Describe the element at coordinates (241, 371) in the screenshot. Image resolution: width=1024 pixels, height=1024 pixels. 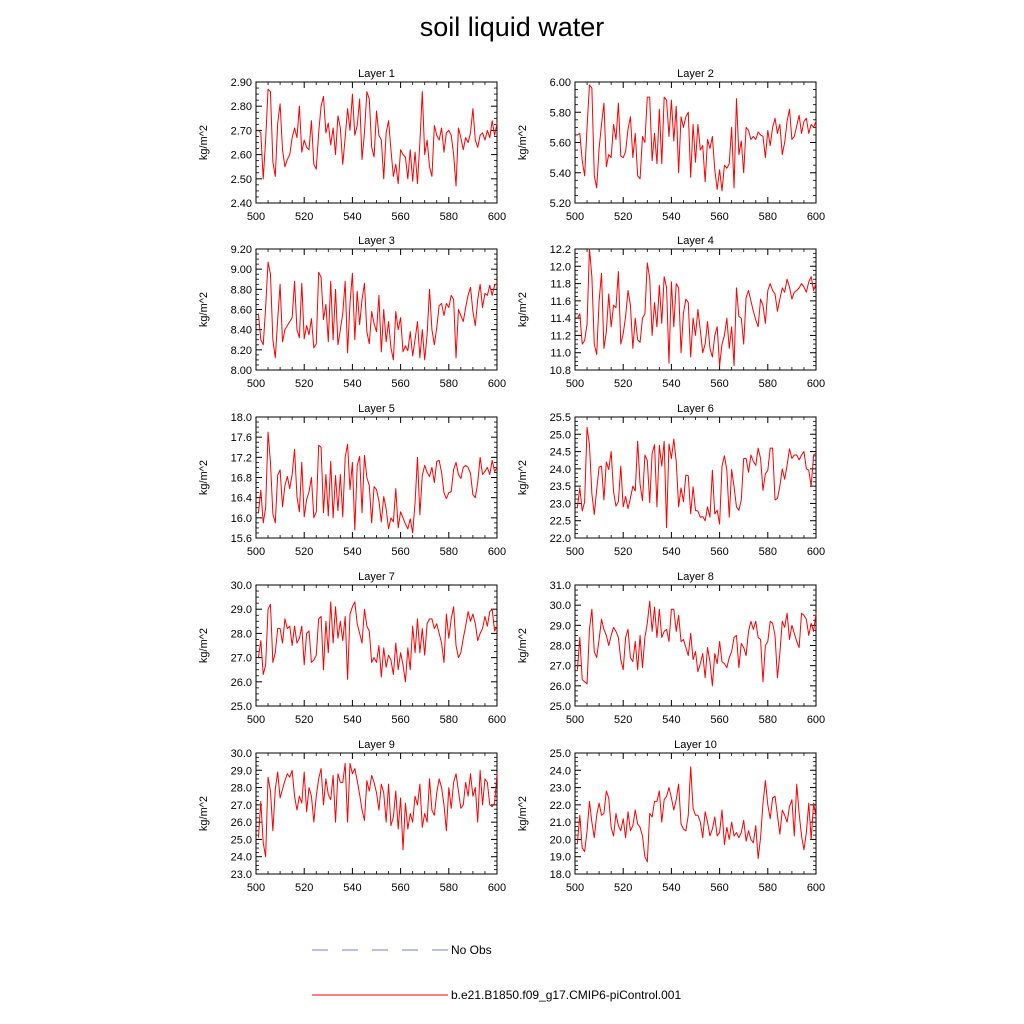
I see `layer-3-ytick-label: 8.00` at that location.